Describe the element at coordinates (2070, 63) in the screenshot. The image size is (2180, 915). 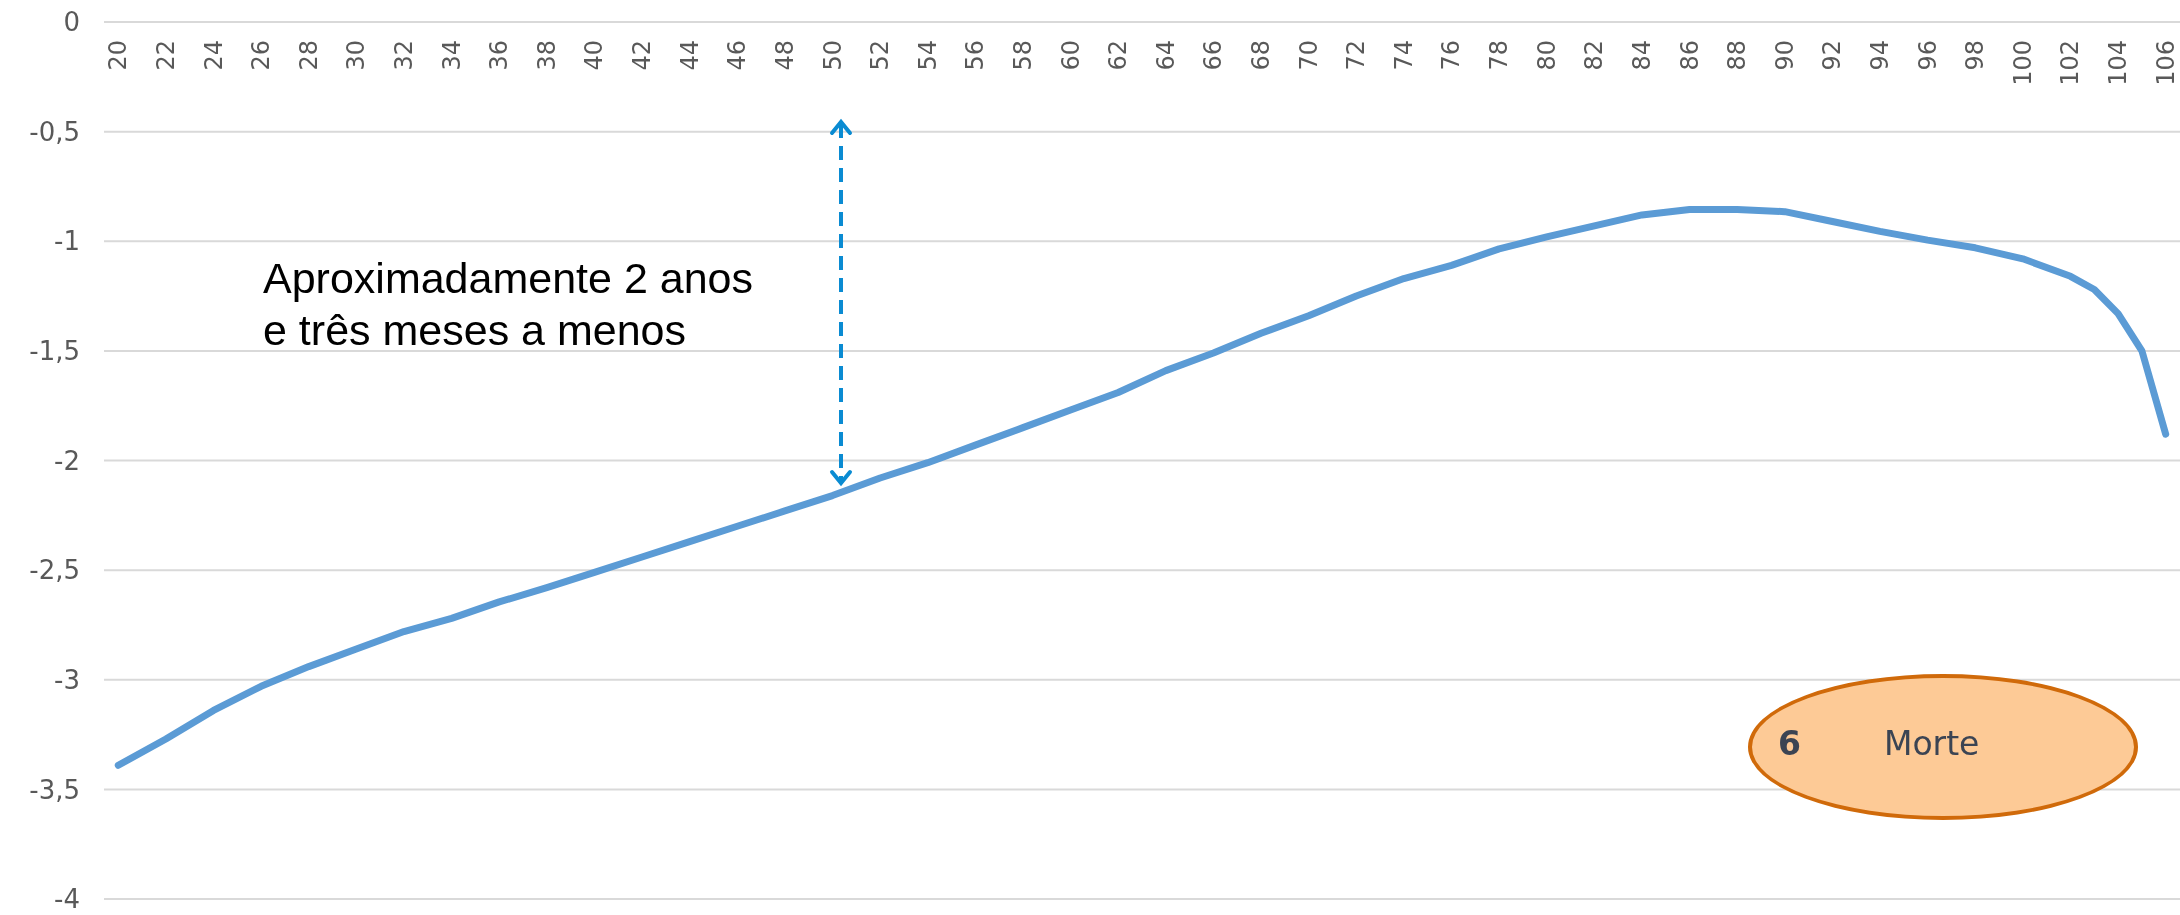
I see `x-tick-label: 102` at that location.